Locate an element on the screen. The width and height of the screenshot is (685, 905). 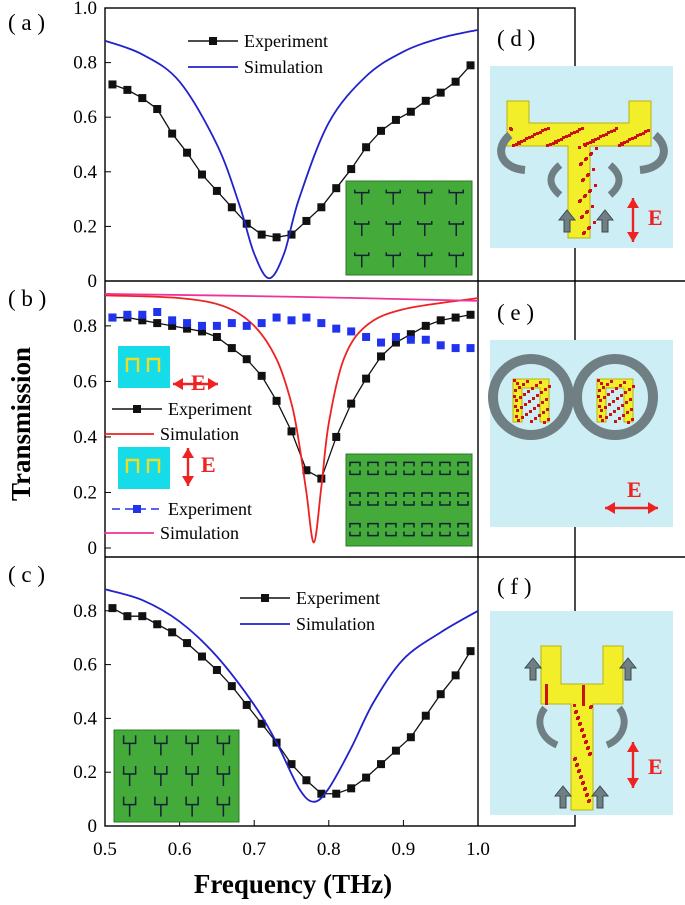
e-field-label-e: E is located at coordinates (634, 489).